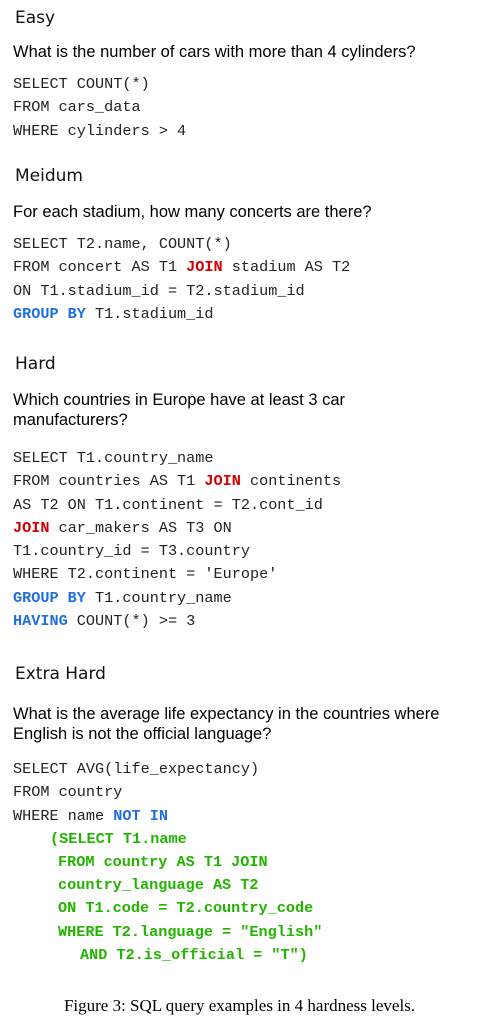  Describe the element at coordinates (49, 176) in the screenshot. I see `level-heading-medium: Meidum` at that location.